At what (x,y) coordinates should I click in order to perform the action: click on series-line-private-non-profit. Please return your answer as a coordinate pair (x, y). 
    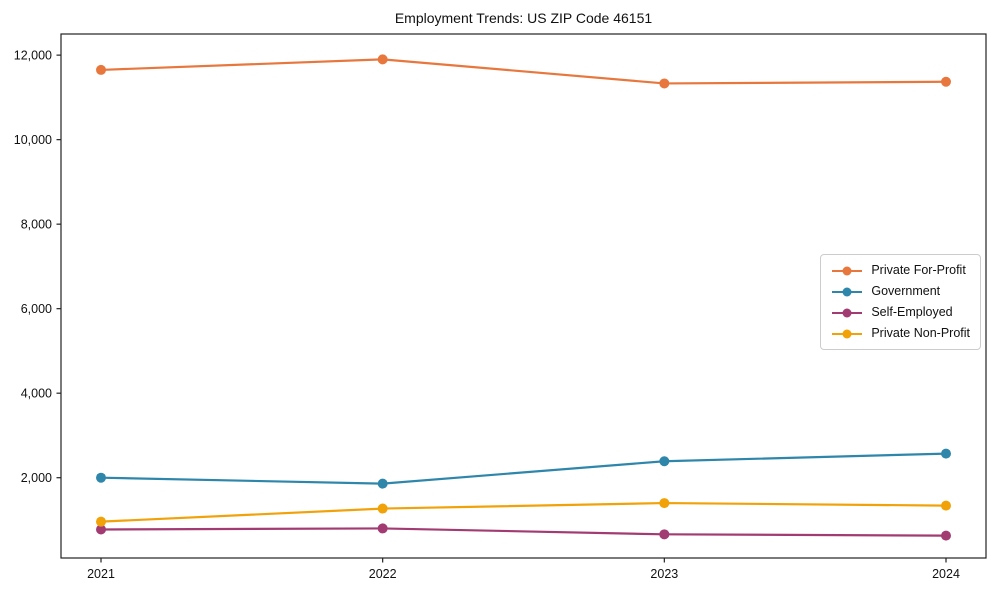
    Looking at the image, I should click on (523, 512).